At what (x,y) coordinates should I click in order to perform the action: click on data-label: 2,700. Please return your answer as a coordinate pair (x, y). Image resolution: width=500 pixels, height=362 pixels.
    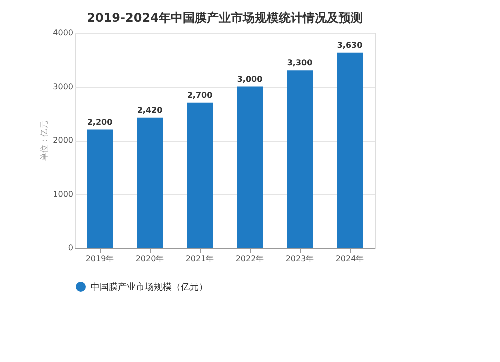
    Looking at the image, I should click on (200, 95).